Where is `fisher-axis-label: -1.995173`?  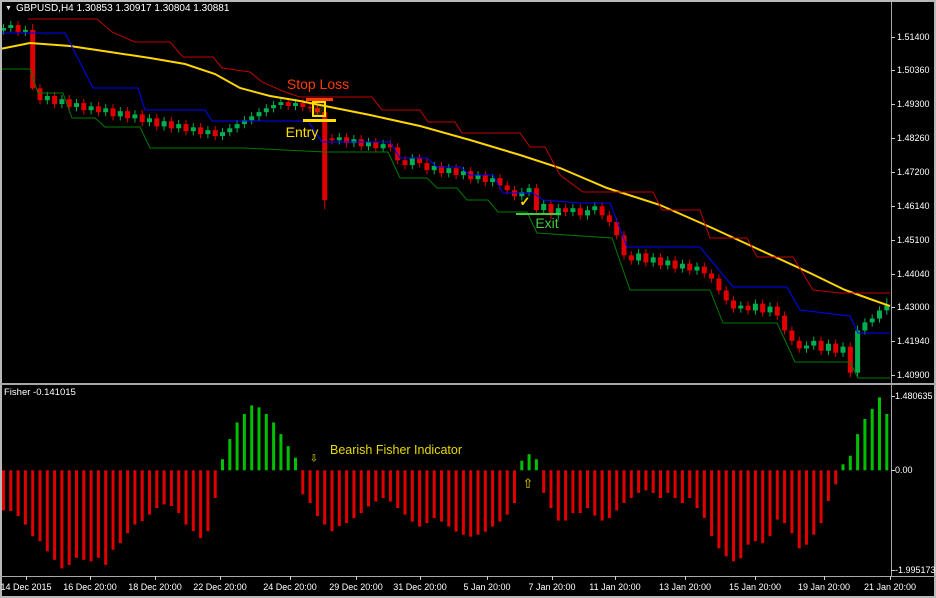 fisher-axis-label: -1.995173 is located at coordinates (915, 570).